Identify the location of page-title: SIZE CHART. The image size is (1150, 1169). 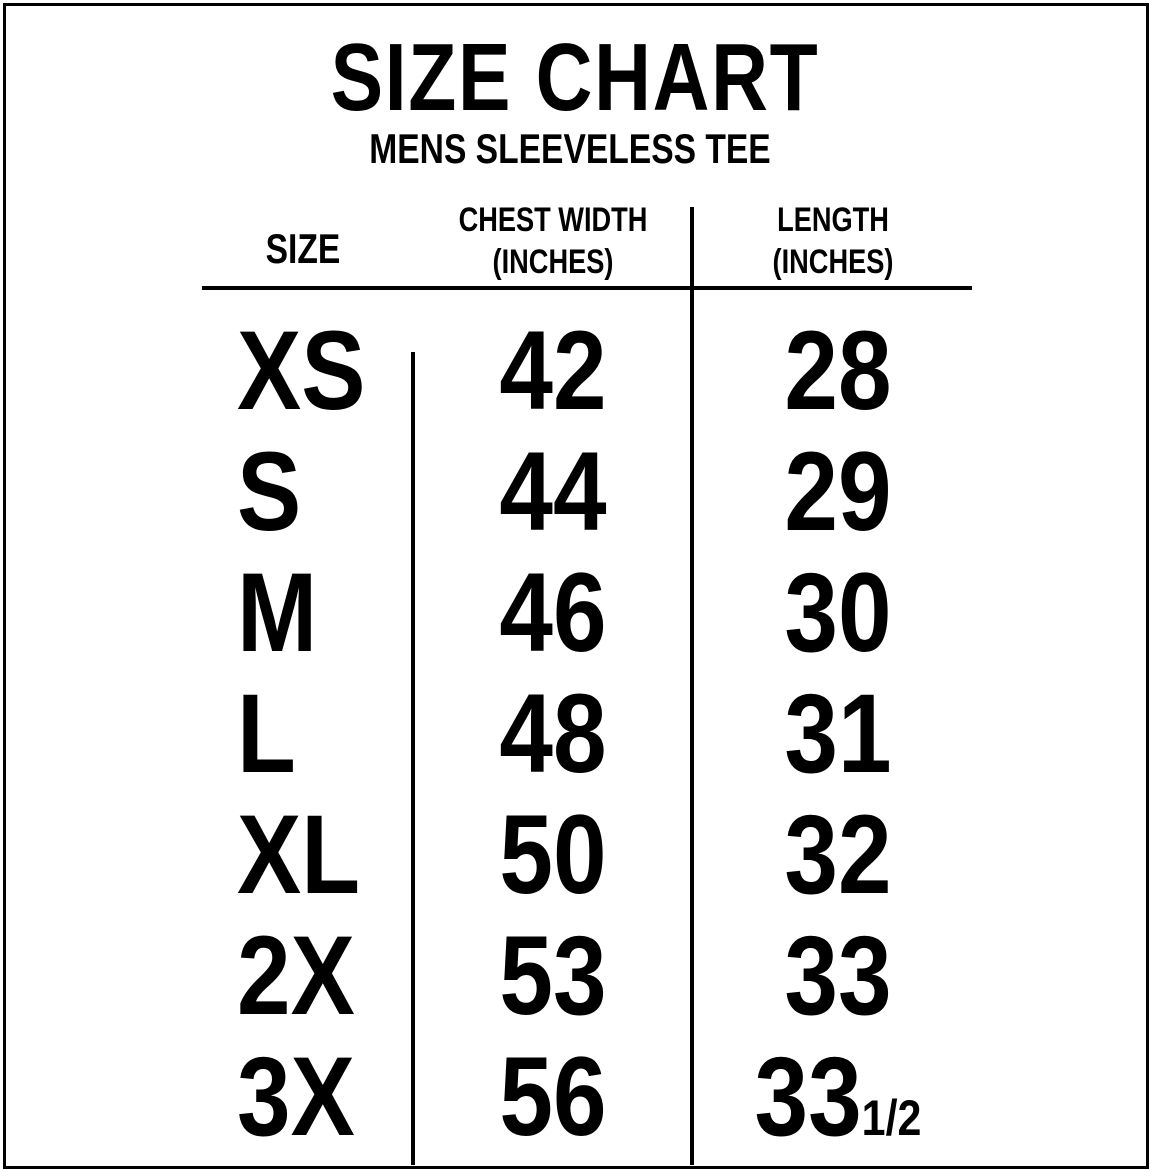
(575, 77).